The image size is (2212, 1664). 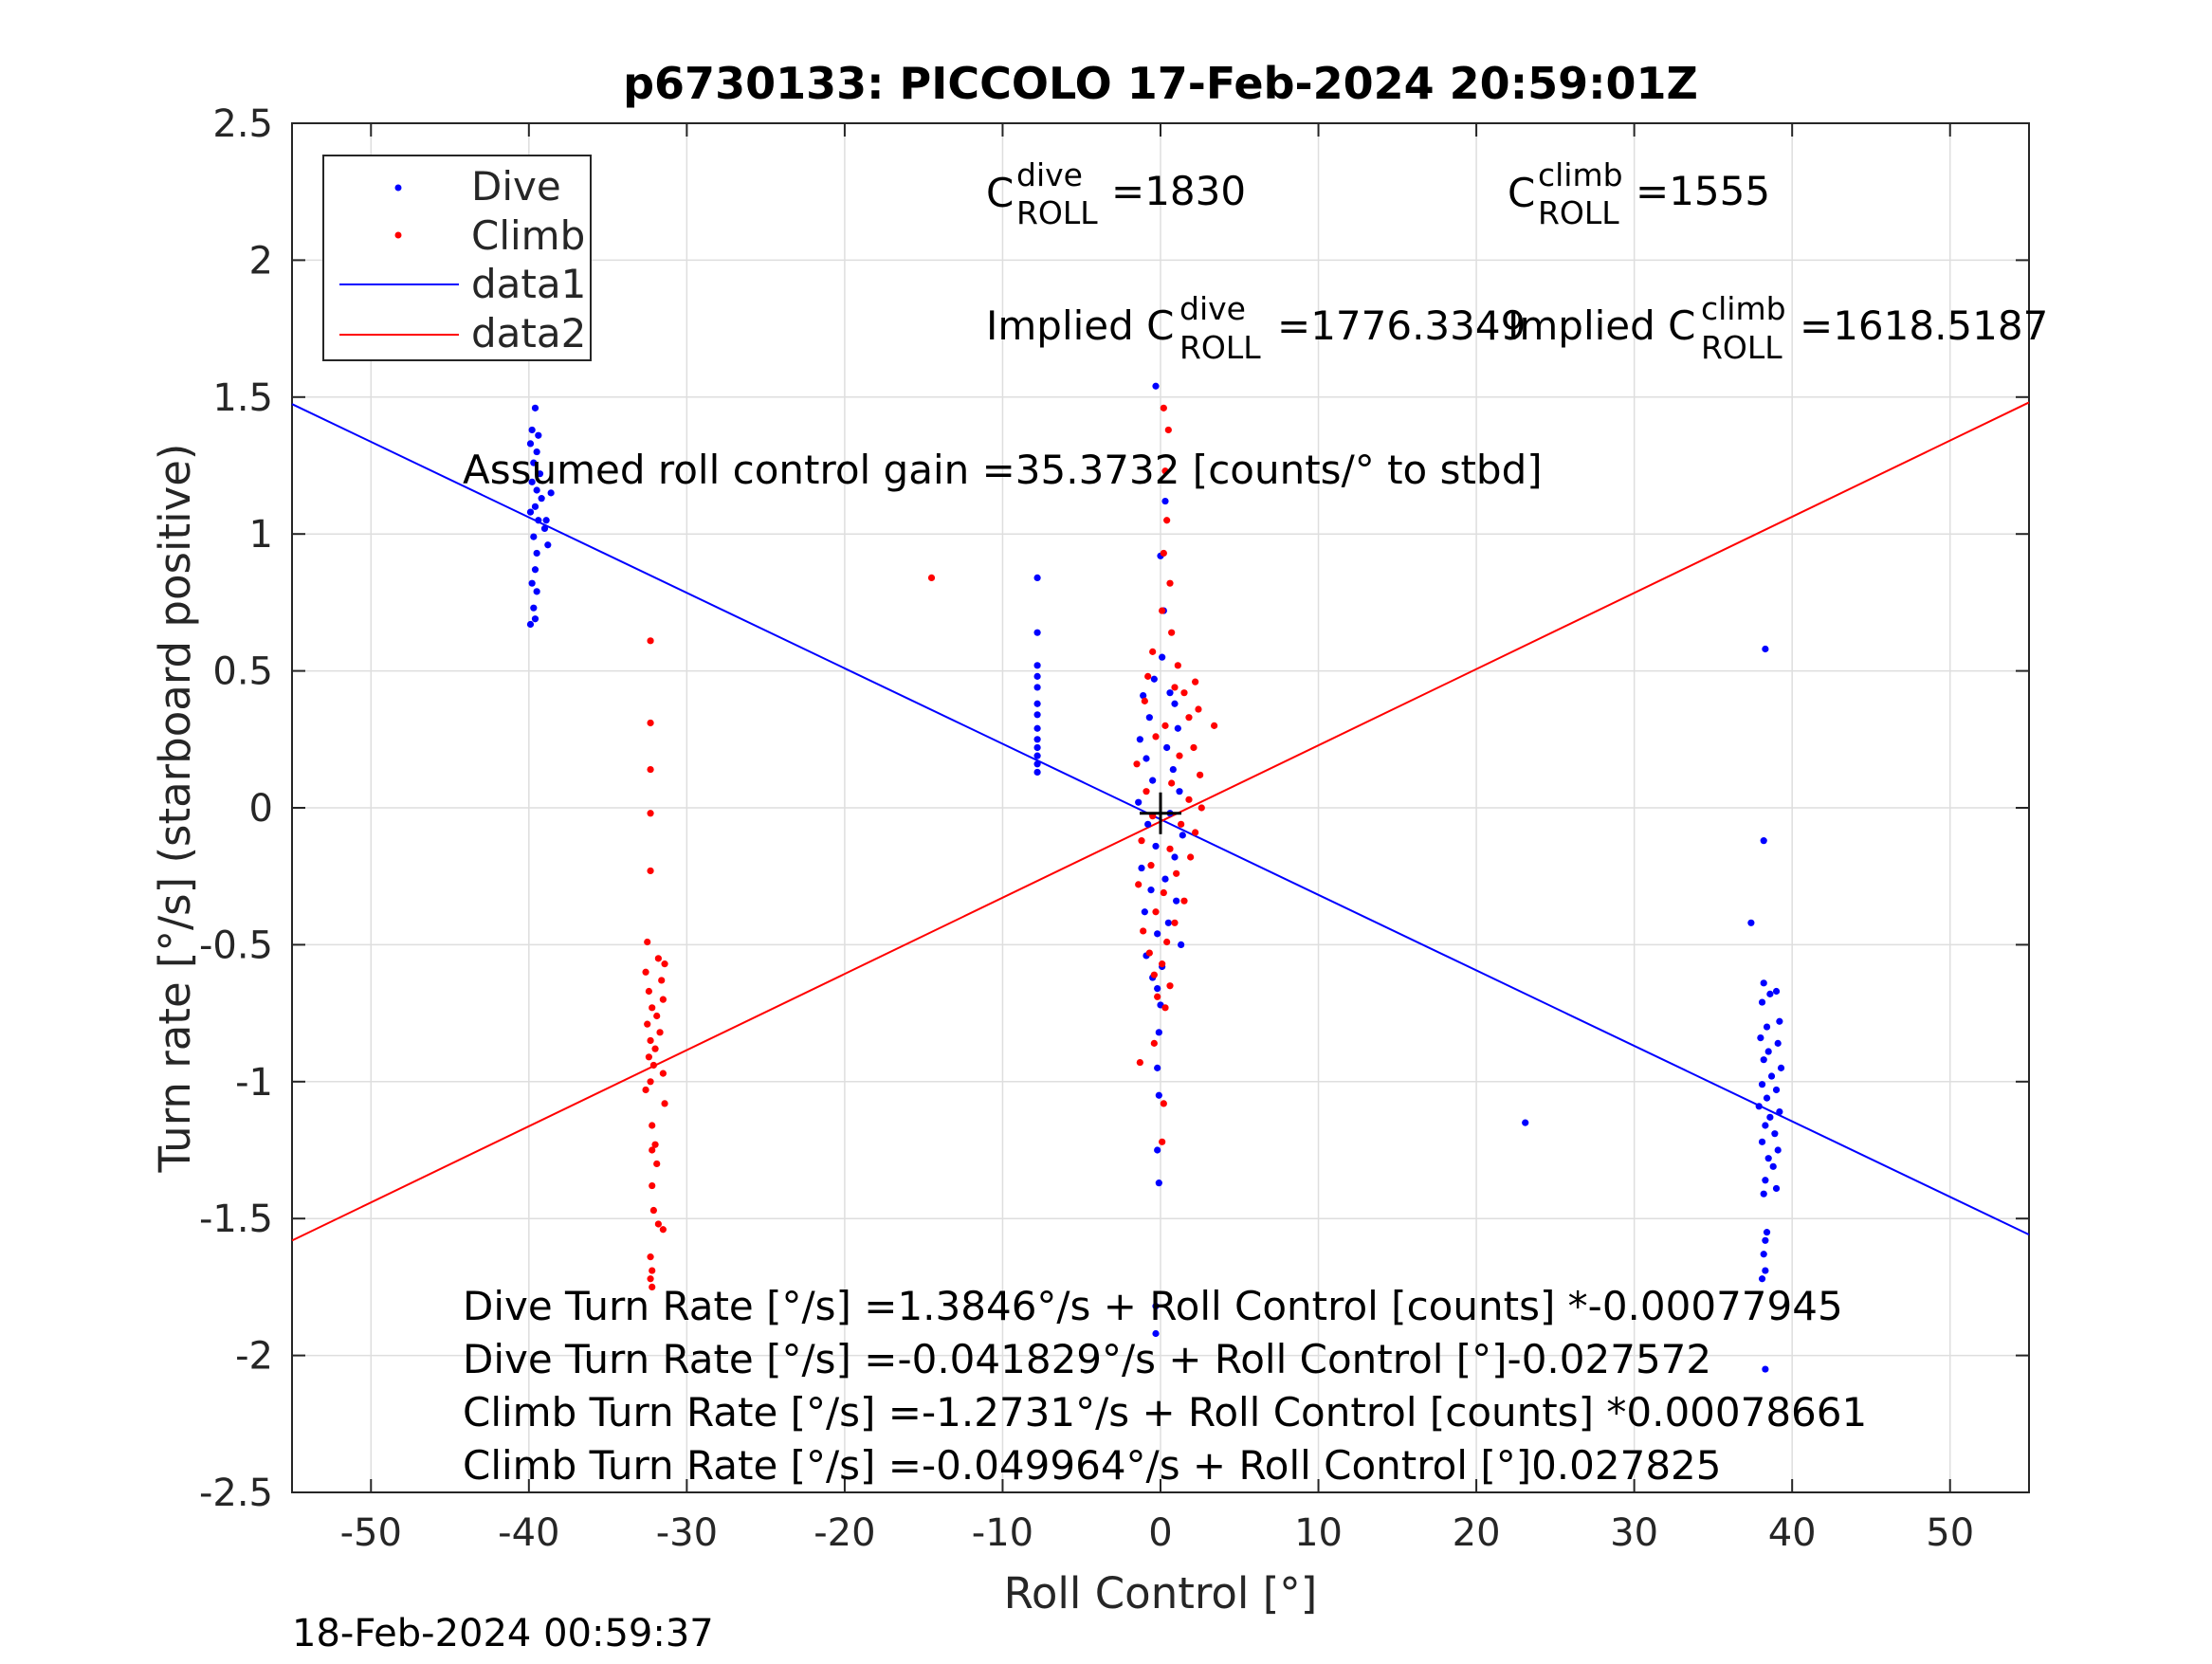 I want to click on y-tick-label: -2, so click(x=254, y=1357).